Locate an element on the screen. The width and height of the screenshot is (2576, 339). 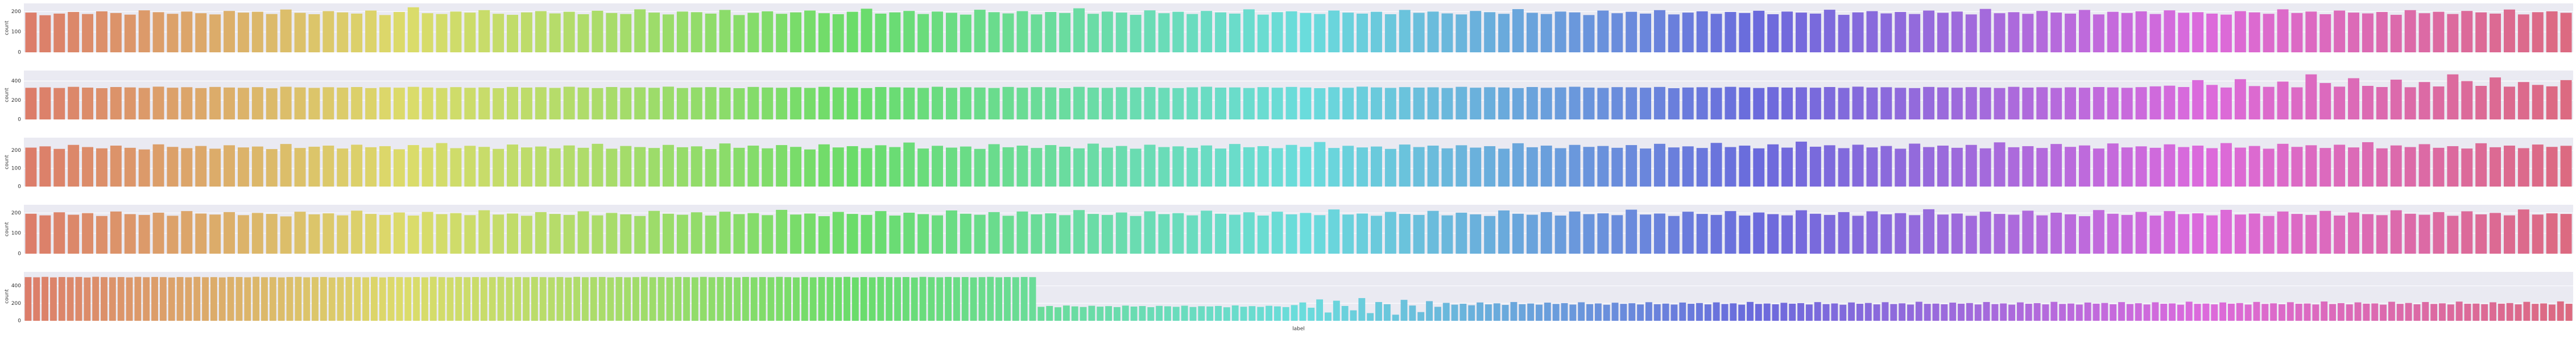
y-tick-label: 0 is located at coordinates (19, 254).